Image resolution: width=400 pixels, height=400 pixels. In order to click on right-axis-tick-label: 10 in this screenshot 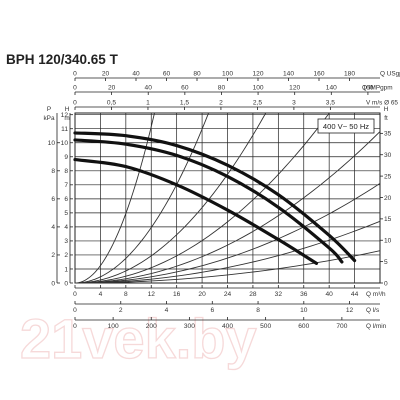, I will do `click(388, 241)`.